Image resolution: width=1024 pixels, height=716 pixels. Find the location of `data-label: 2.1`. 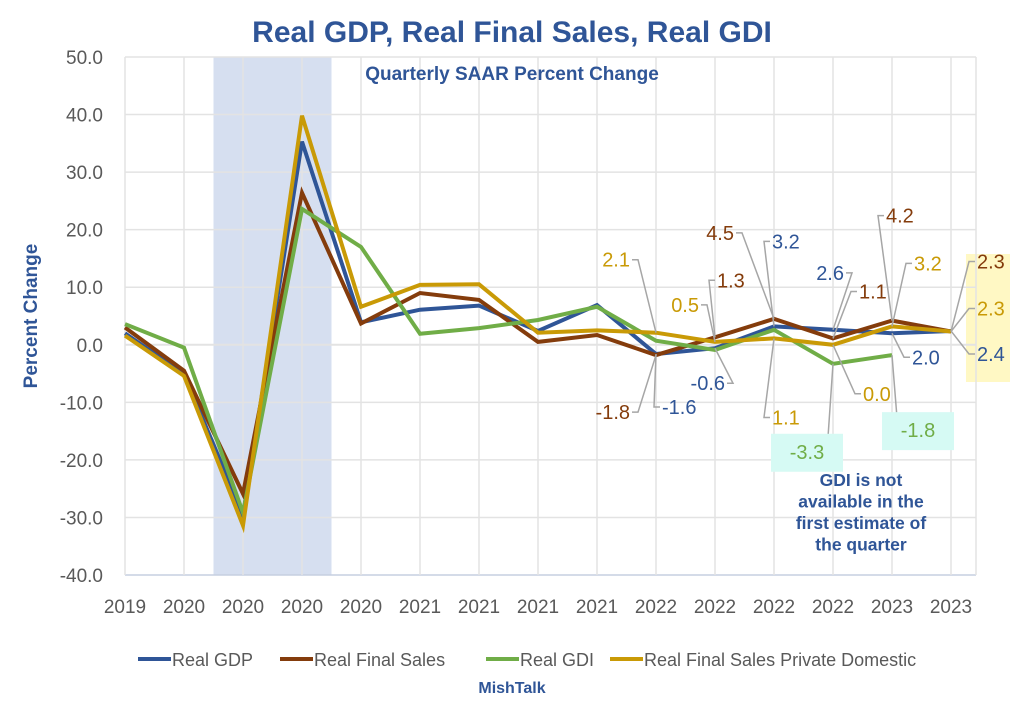

data-label: 2.1 is located at coordinates (616, 261).